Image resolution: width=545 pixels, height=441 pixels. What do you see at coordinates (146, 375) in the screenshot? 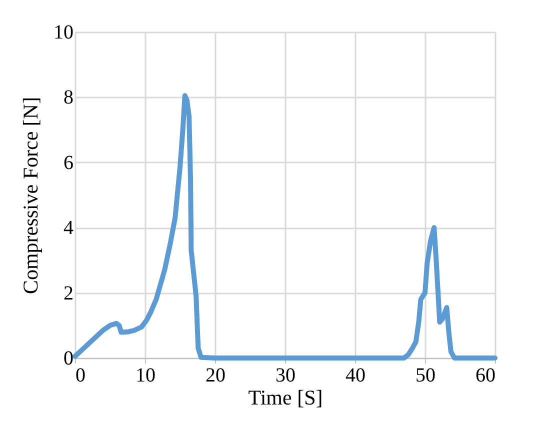
I see `x-tick-label: 10` at bounding box center [146, 375].